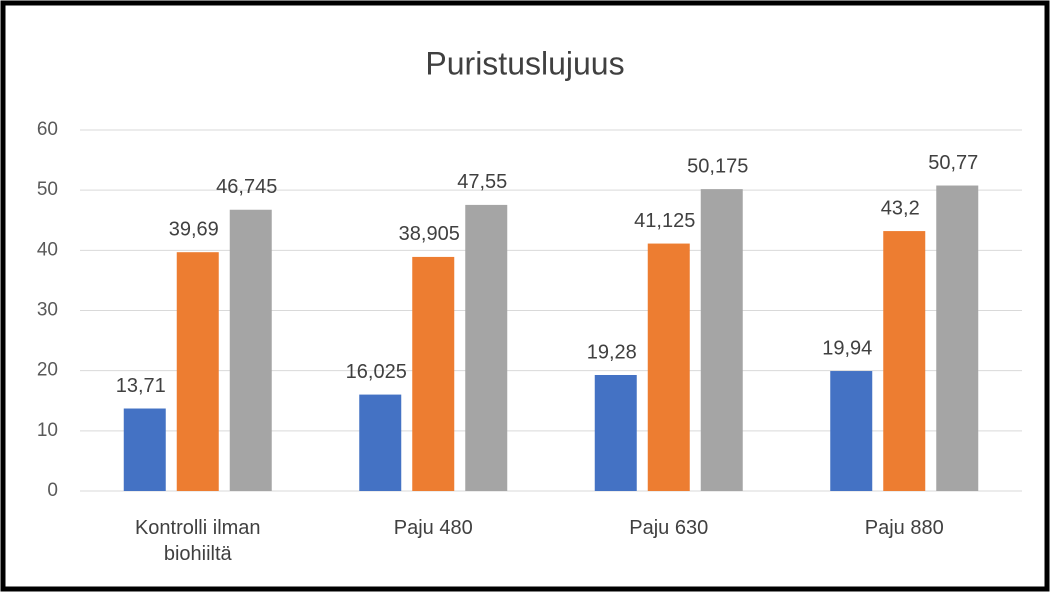 The width and height of the screenshot is (1050, 592). What do you see at coordinates (197, 541) in the screenshot?
I see `x-tick-label: Kontrolli ilman biohiiltä` at bounding box center [197, 541].